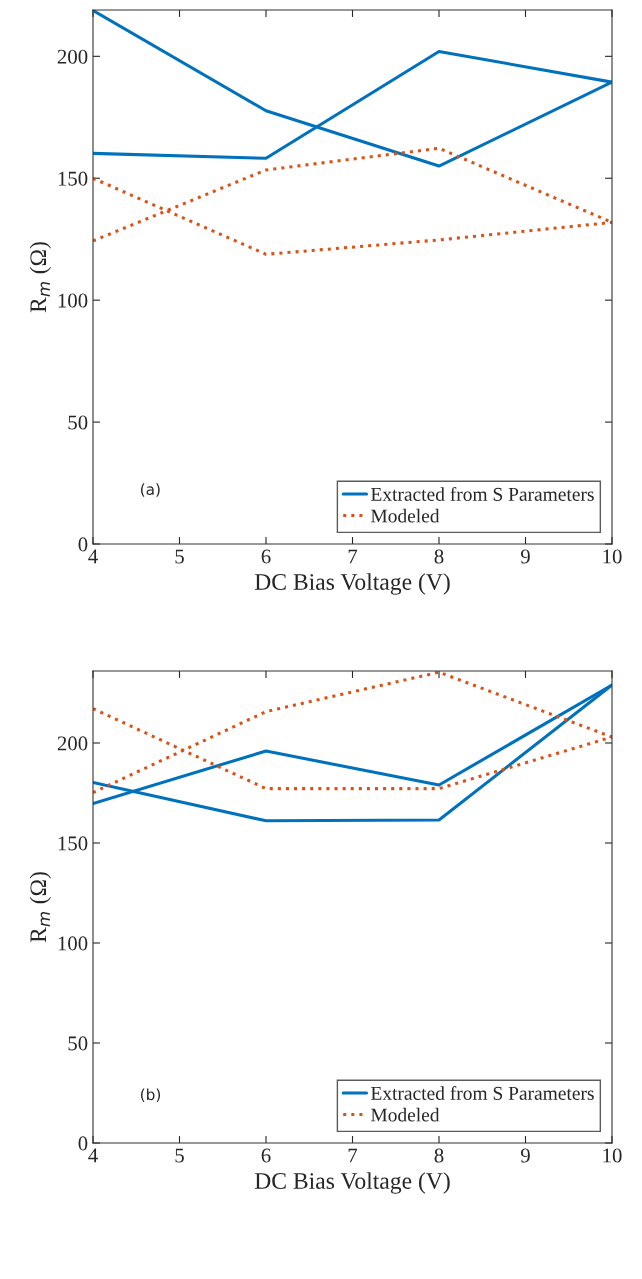 Image resolution: width=642 pixels, height=1279 pixels. What do you see at coordinates (151, 1095) in the screenshot?
I see `annotation: (b)` at bounding box center [151, 1095].